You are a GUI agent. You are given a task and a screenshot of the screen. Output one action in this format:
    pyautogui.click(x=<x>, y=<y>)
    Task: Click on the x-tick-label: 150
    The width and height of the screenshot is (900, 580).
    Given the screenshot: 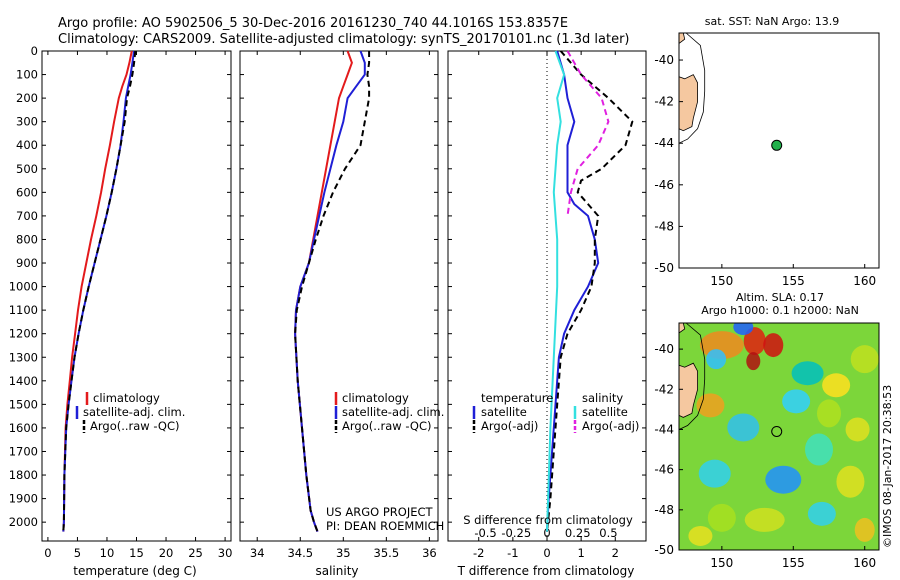 What is the action you would take?
    pyautogui.click(x=721, y=563)
    